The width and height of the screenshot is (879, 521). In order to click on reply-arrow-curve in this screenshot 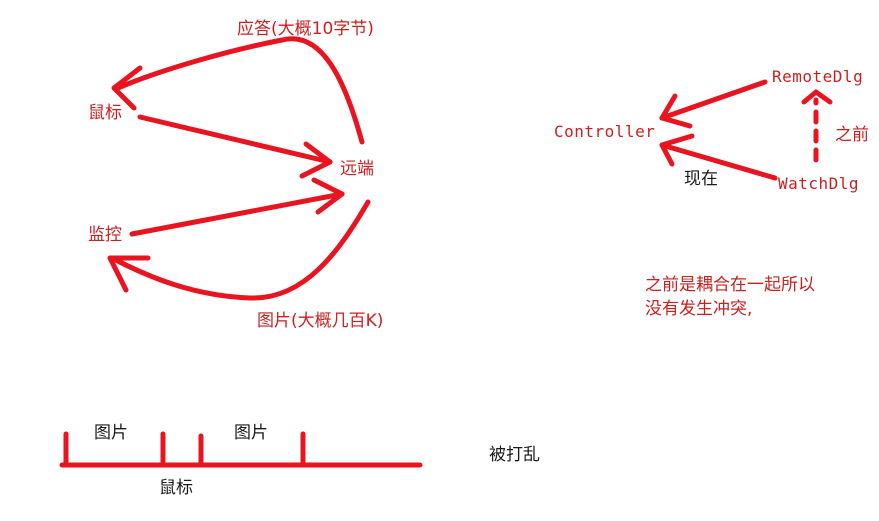, I will do `click(240, 90)`.